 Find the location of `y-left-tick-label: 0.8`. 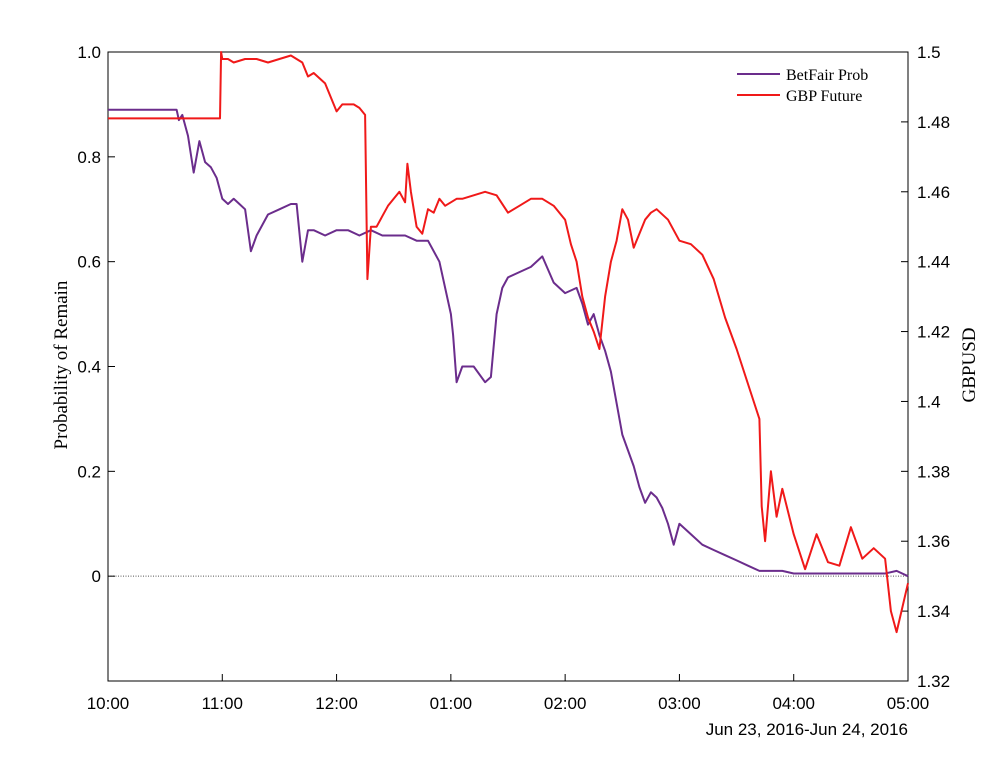

y-left-tick-label: 0.8 is located at coordinates (89, 157).